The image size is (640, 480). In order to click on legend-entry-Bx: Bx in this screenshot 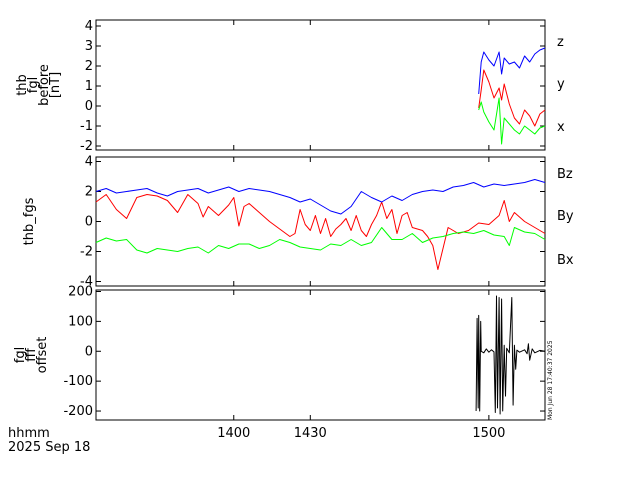, I will do `click(565, 260)`.